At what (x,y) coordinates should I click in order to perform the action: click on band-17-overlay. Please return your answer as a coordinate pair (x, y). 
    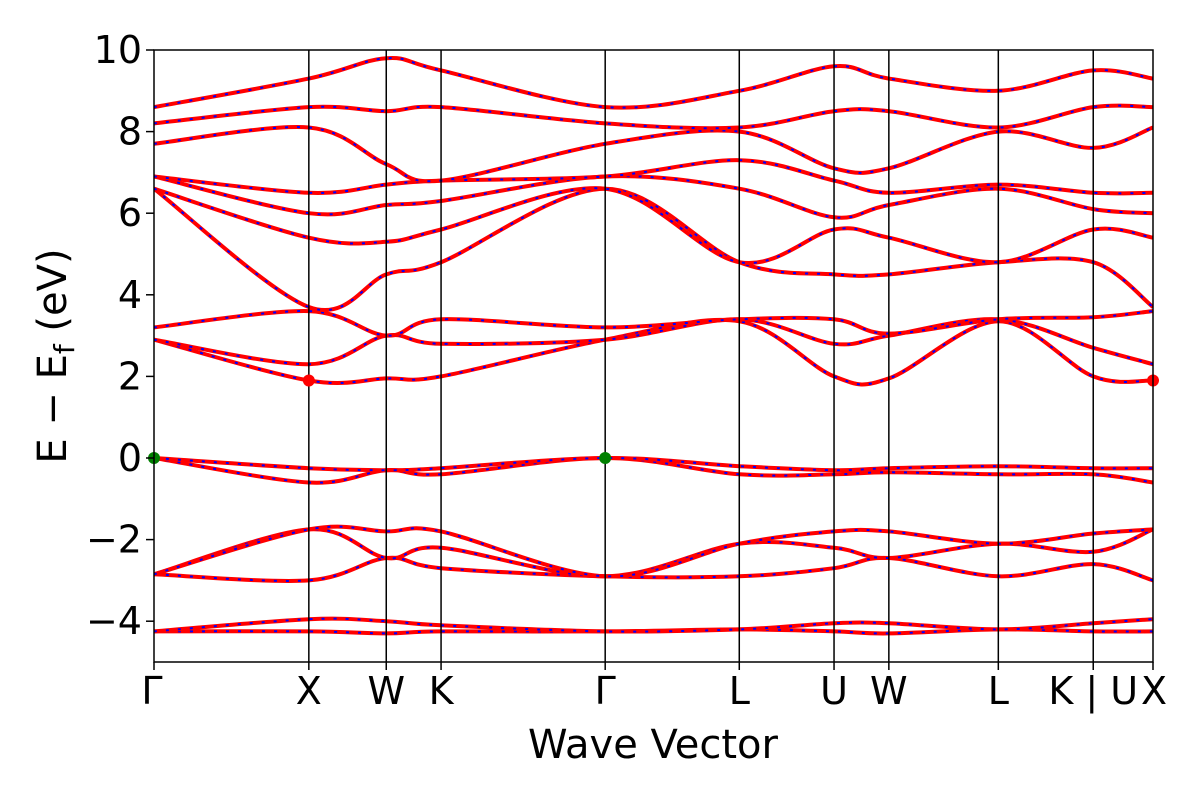
    Looking at the image, I should click on (653, 82).